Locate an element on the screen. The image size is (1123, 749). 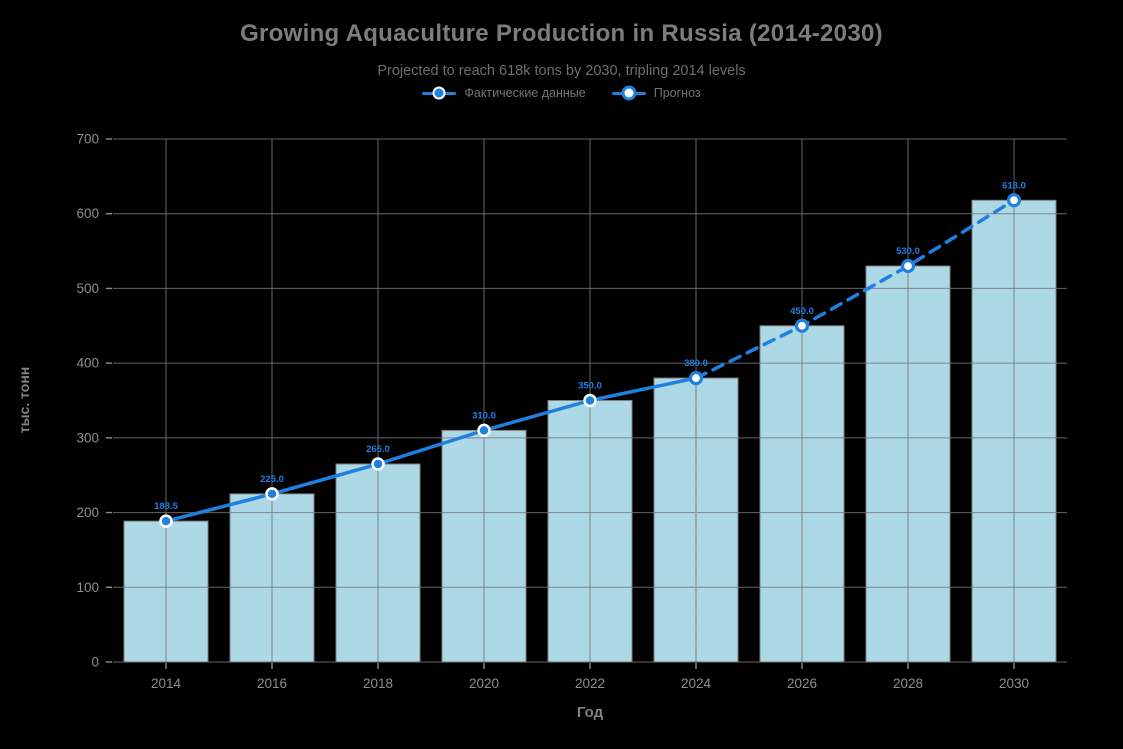
point-label-2030: 618.0 is located at coordinates (1014, 185).